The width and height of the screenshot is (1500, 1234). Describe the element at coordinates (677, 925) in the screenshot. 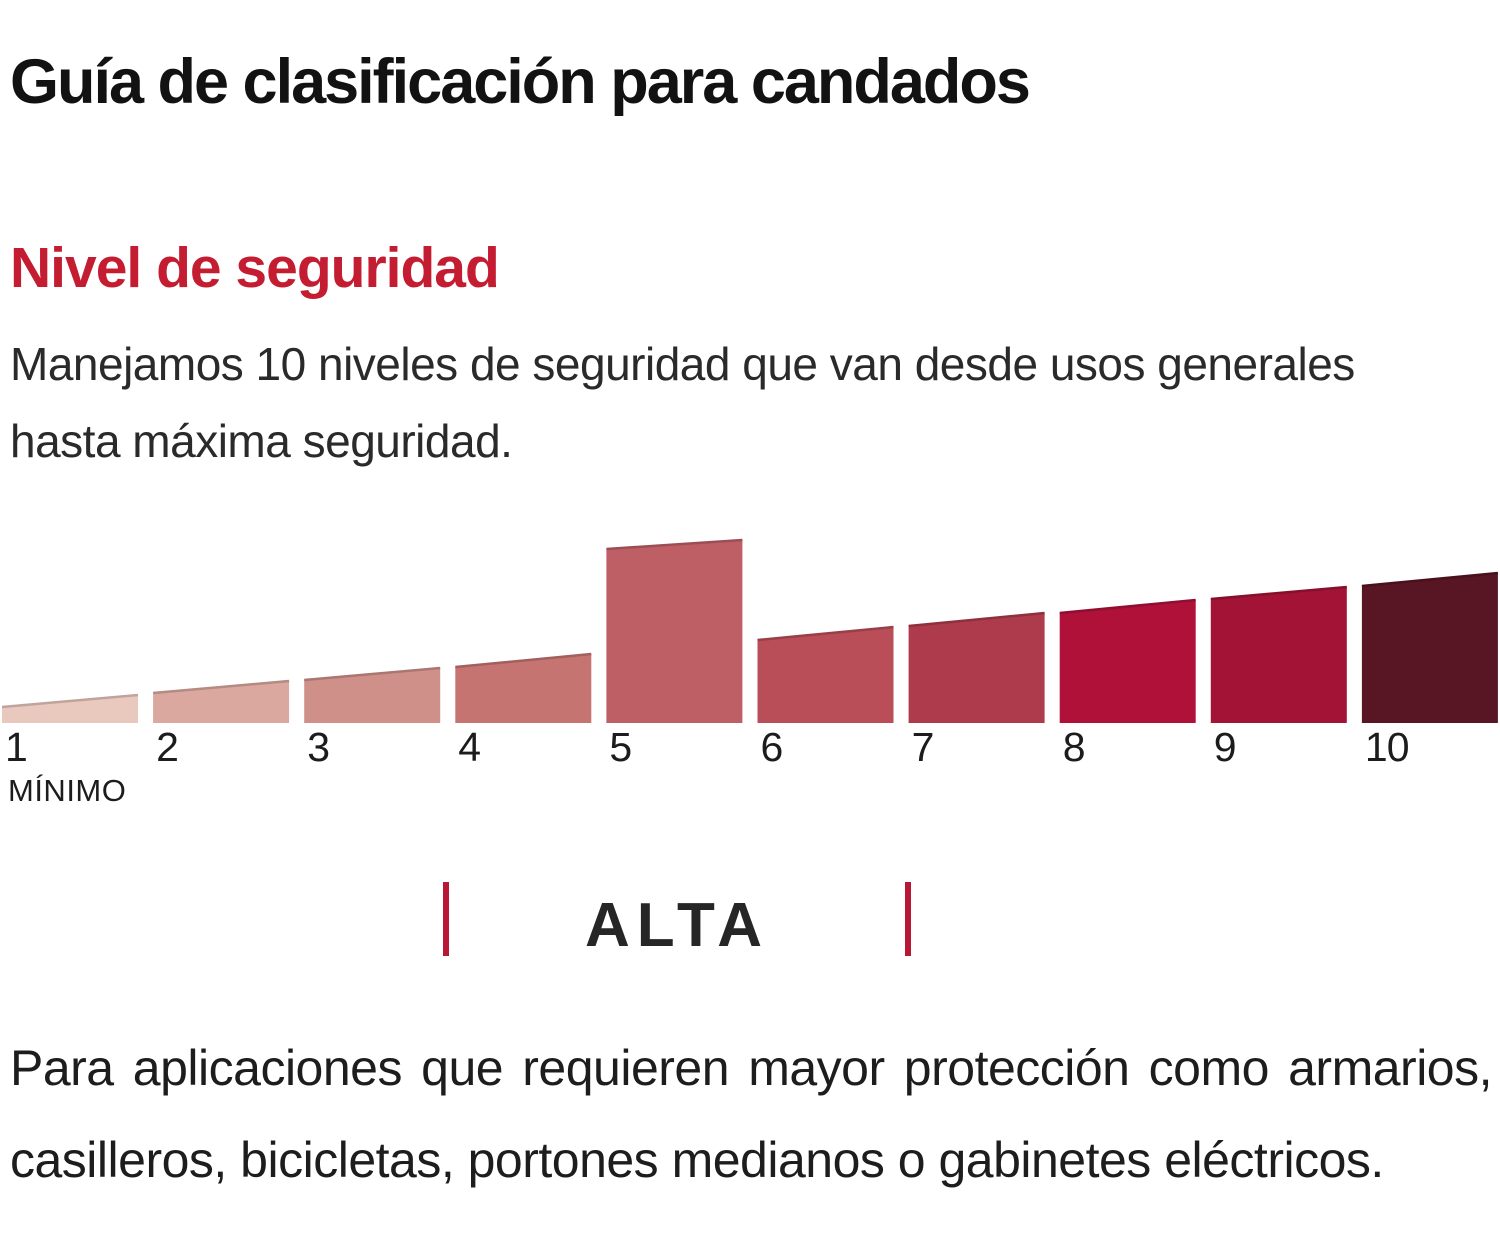

I see `alta-range-label: ALTA` at that location.